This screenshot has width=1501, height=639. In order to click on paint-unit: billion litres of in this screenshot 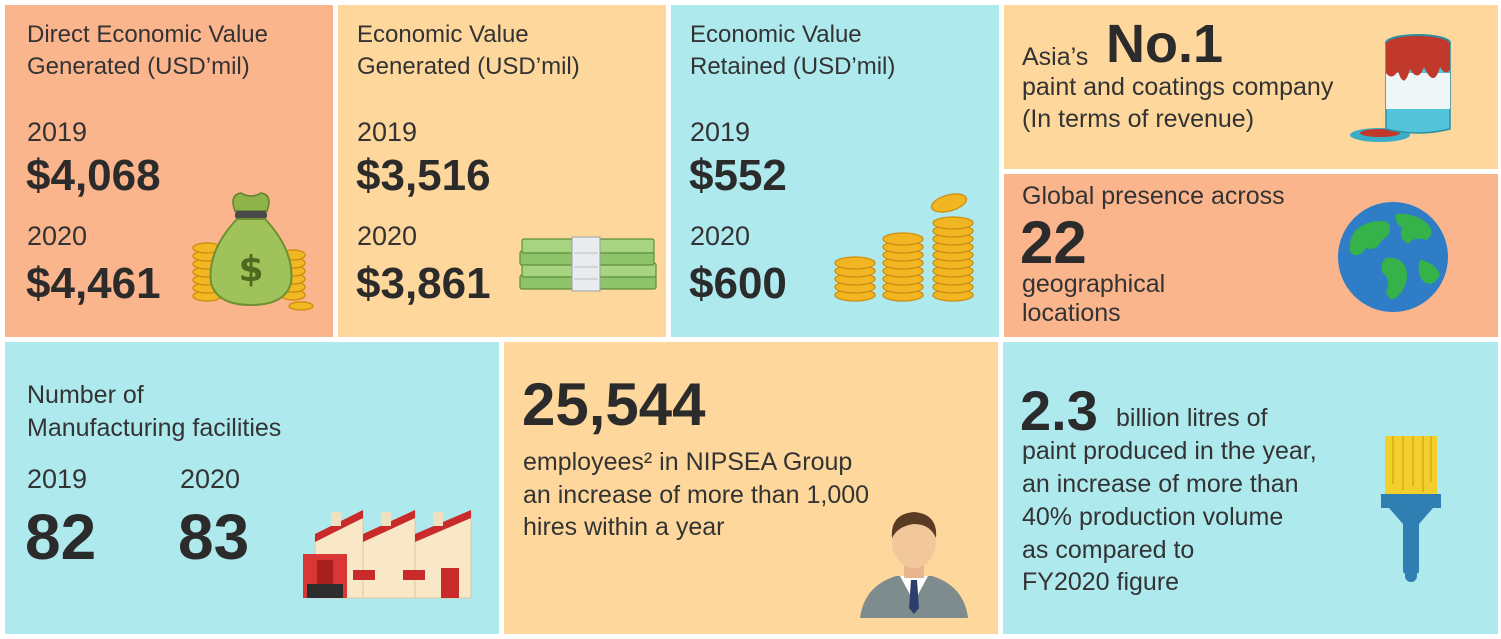, I will do `click(1192, 418)`.